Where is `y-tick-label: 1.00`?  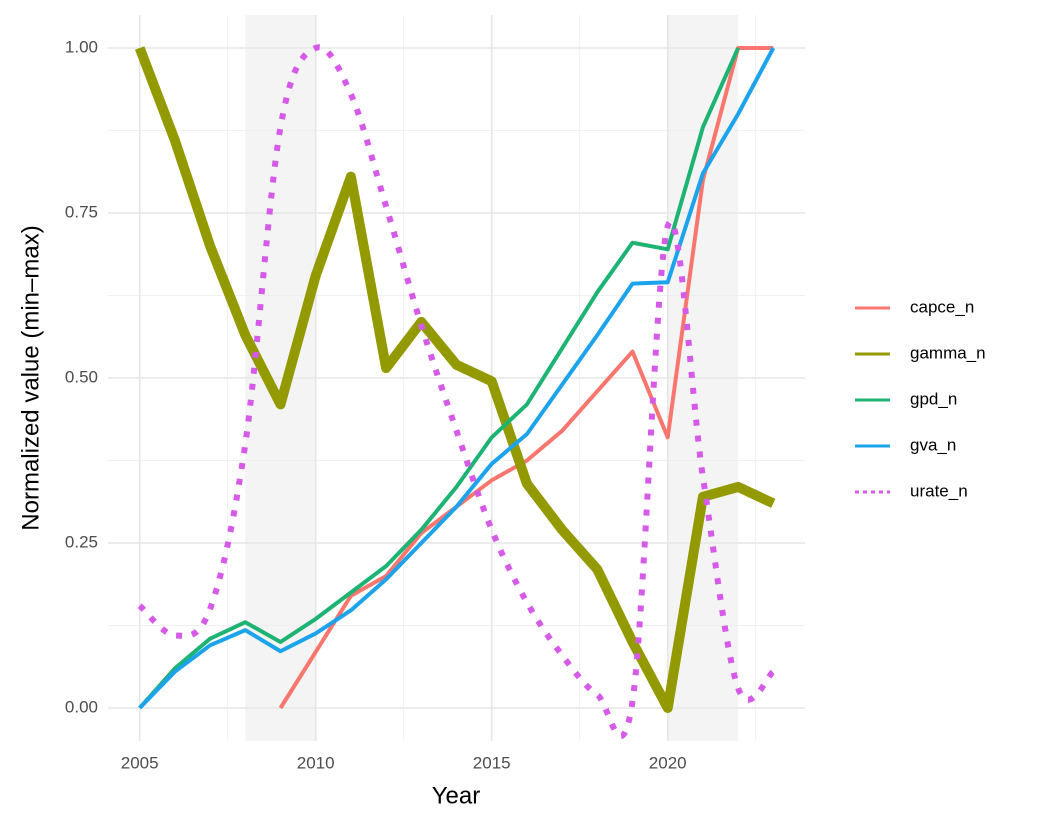
y-tick-label: 1.00 is located at coordinates (81, 46).